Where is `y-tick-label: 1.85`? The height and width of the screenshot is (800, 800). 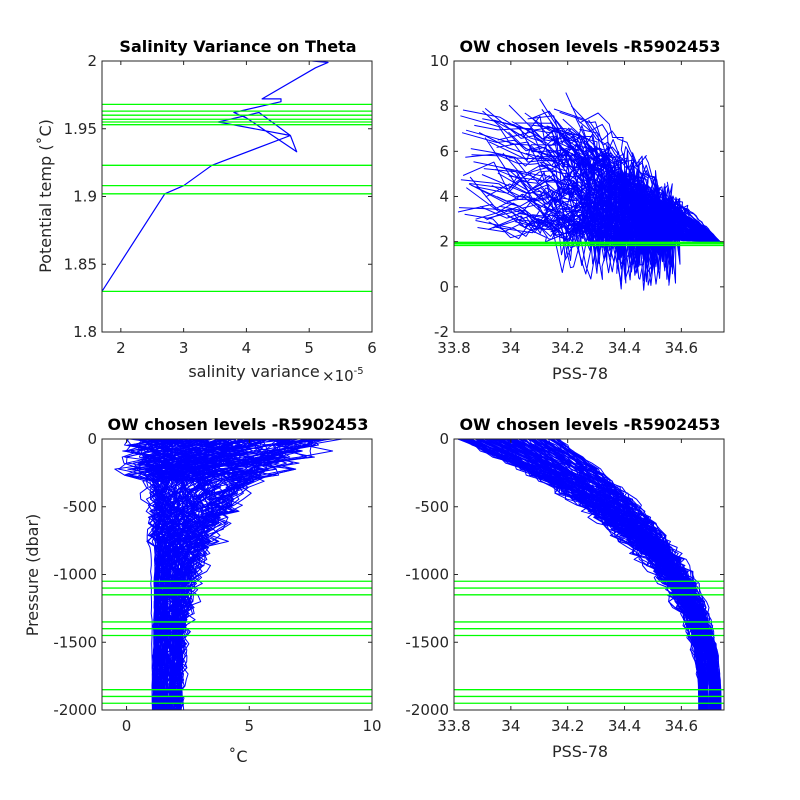 y-tick-label: 1.85 is located at coordinates (80, 264).